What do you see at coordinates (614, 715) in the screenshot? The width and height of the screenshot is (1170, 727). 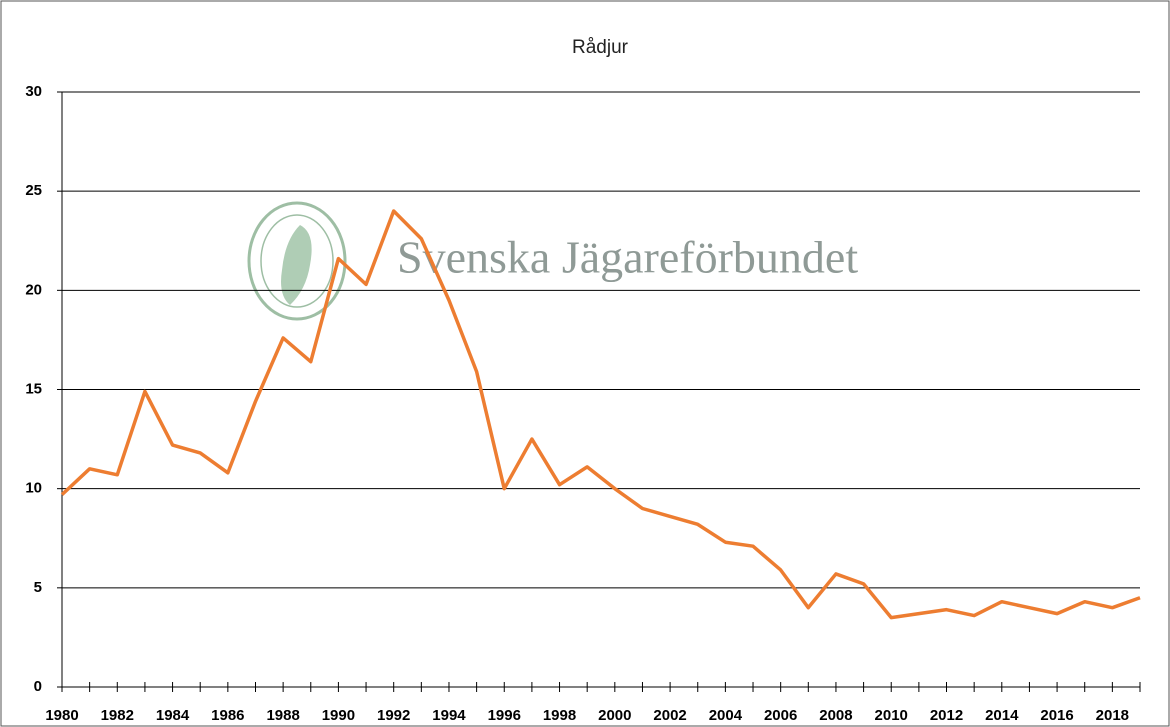 I see `x-tick-label: 2000` at bounding box center [614, 715].